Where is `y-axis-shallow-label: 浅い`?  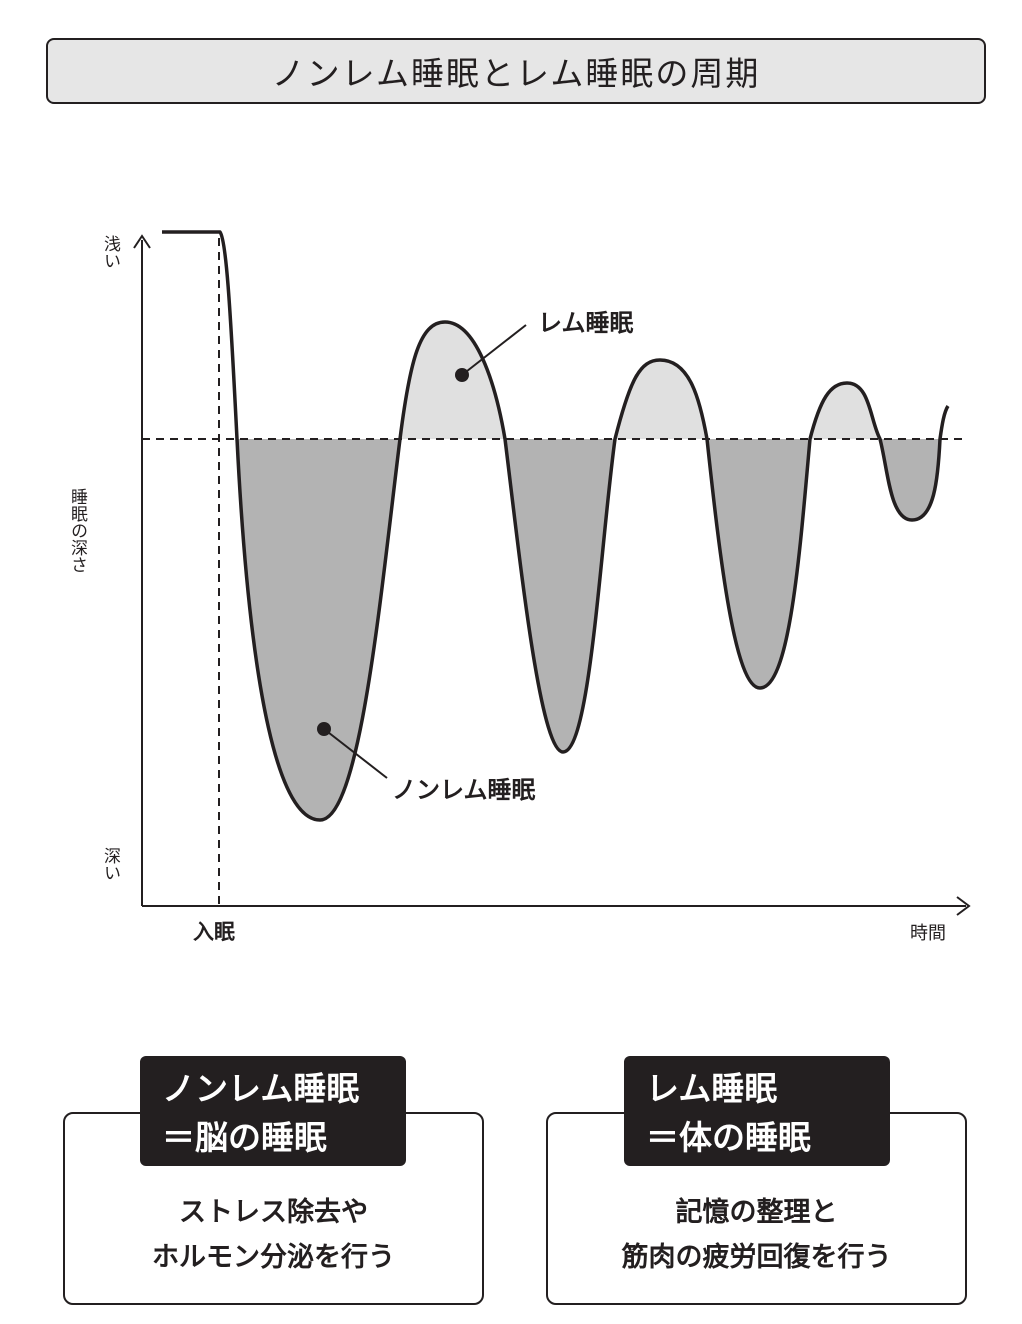
y-axis-shallow-label: 浅い is located at coordinates (110, 252).